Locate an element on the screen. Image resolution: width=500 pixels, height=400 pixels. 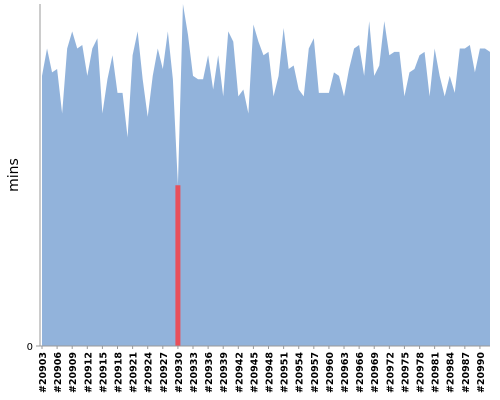
x-tick-label: #20987 is located at coordinates (466, 372).